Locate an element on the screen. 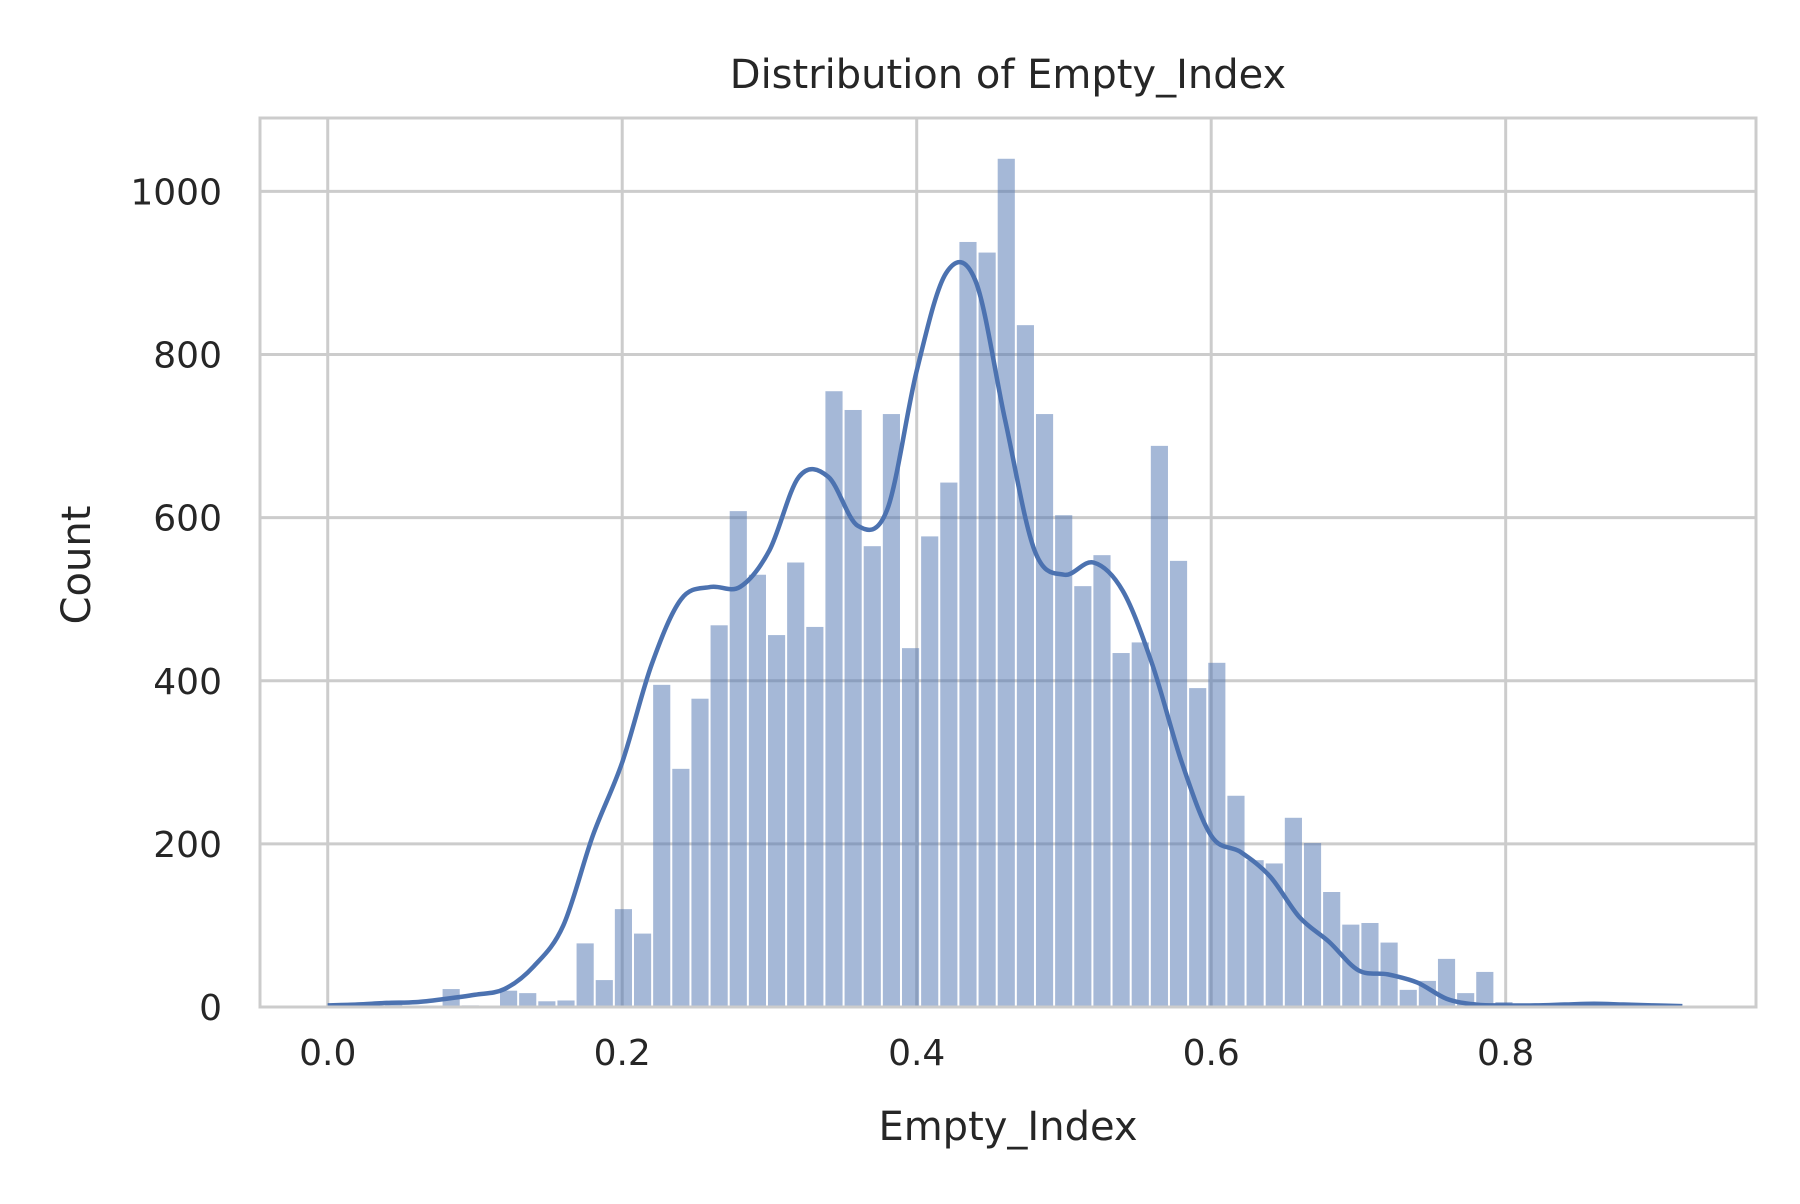 The width and height of the screenshot is (1800, 1204). x-tick-labels: 0.0 0.2 0.4 0.6 0.8 is located at coordinates (916, 1053).